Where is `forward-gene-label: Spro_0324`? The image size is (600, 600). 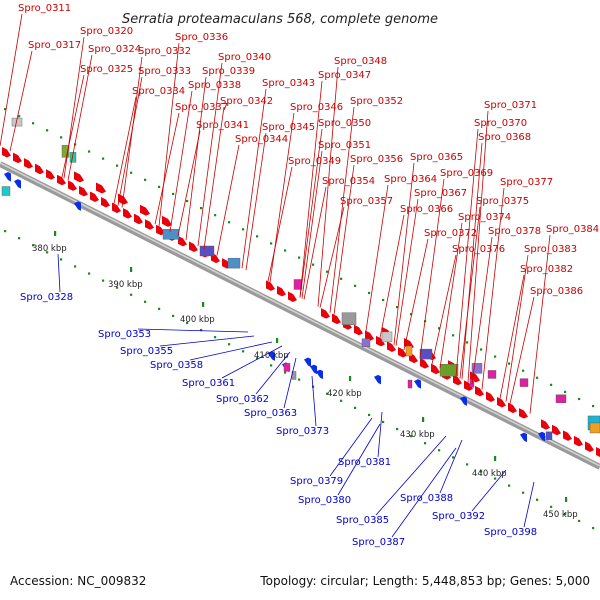 forward-gene-label: Spro_0324 is located at coordinates (114, 49).